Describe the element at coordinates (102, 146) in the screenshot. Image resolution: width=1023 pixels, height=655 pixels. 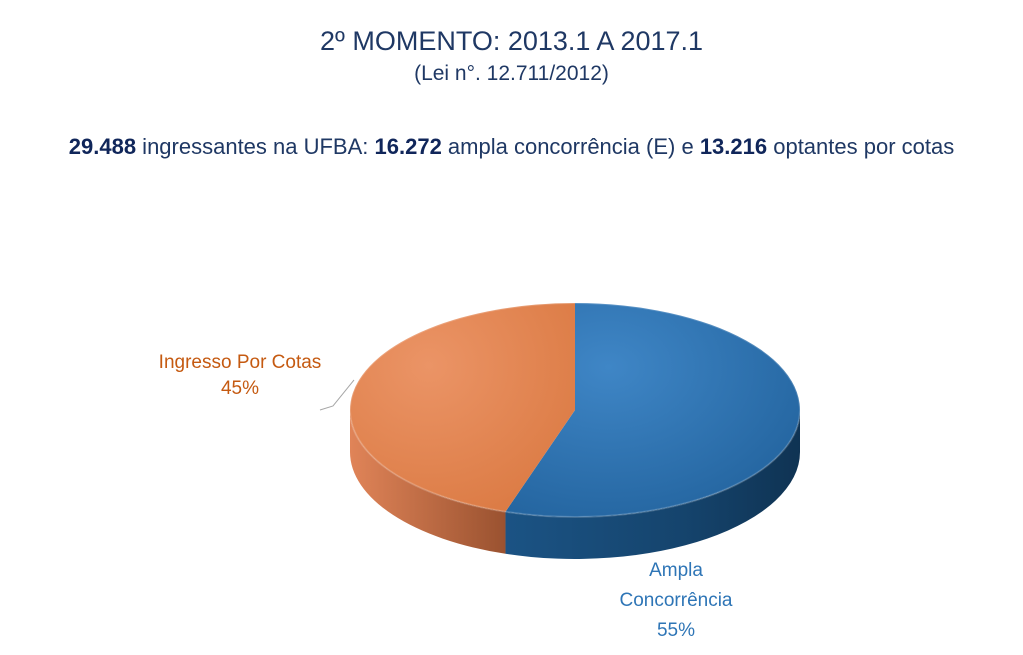
I see `summary-total: 29.488` at that location.